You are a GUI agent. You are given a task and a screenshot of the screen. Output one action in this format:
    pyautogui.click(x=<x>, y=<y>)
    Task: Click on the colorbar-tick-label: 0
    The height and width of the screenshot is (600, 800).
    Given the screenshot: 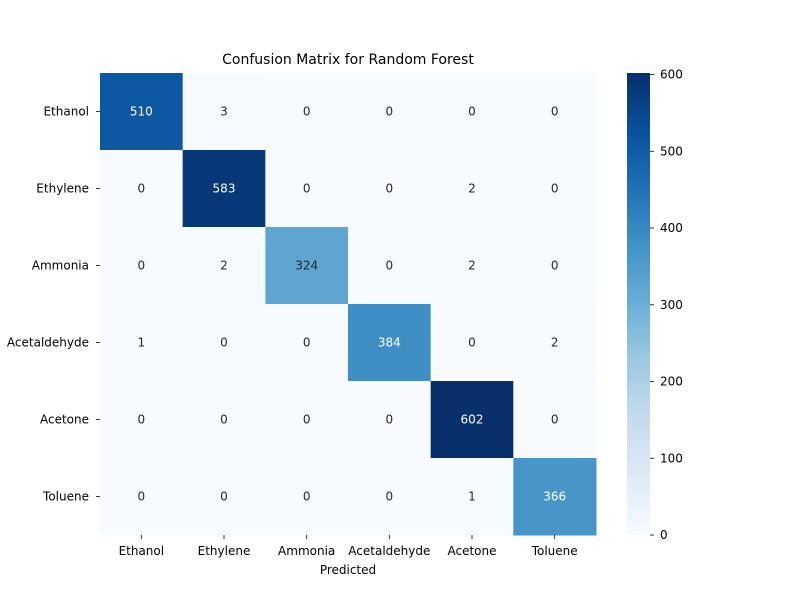 What is the action you would take?
    pyautogui.click(x=664, y=535)
    